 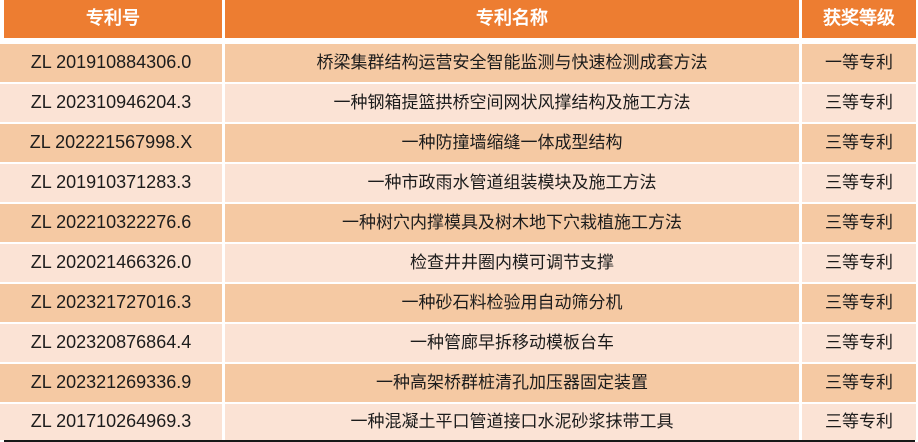 What do you see at coordinates (111, 183) in the screenshot?
I see `patent-no-cell: ZL 201910371283.3` at bounding box center [111, 183].